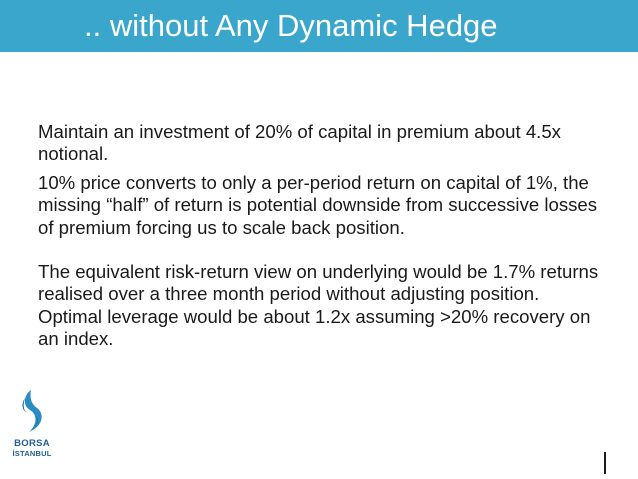 The image size is (638, 479). I want to click on title-bar: .. without Any Dynamic Hedge, so click(319, 26).